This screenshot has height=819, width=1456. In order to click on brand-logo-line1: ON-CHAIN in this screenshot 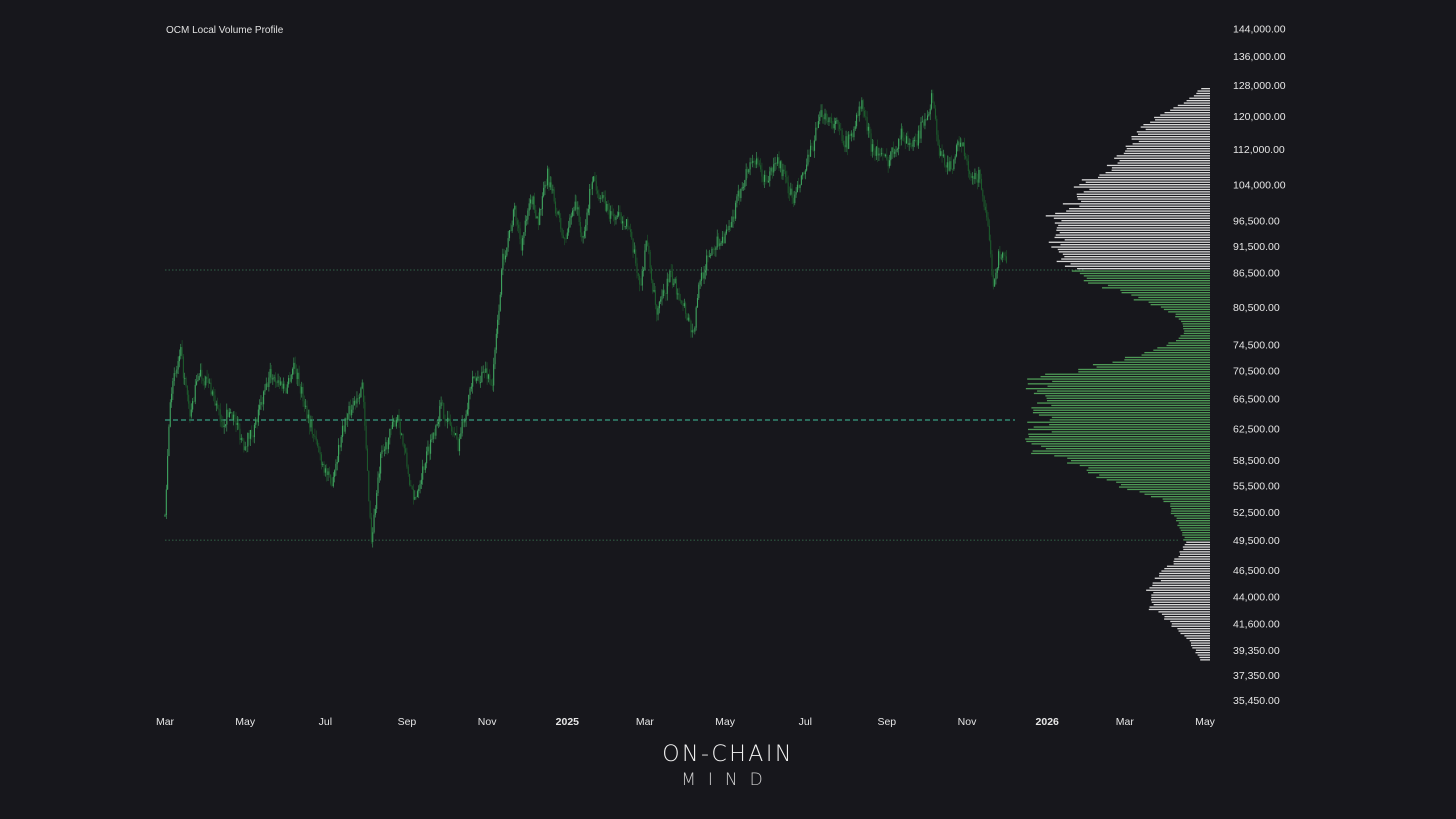, I will do `click(728, 754)`.